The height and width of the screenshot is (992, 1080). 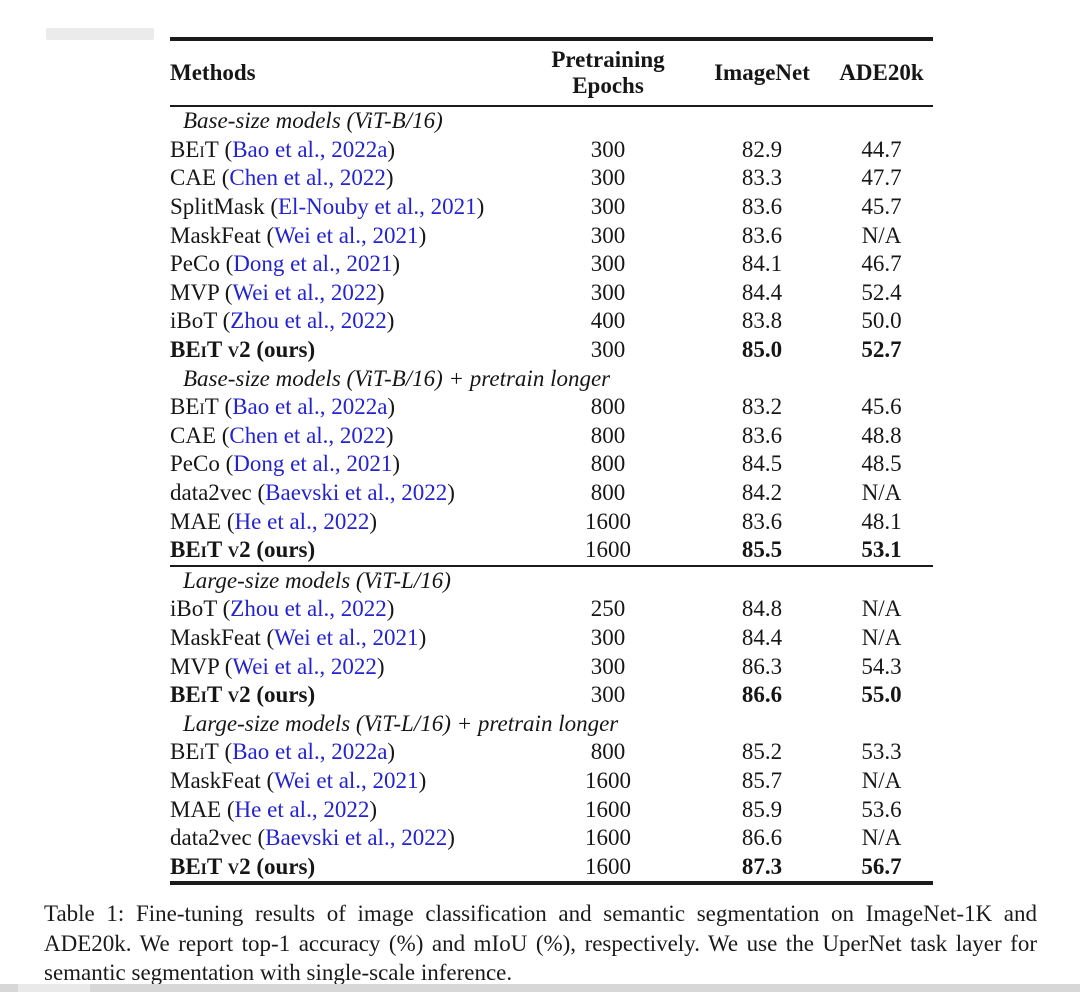 What do you see at coordinates (215, 637) in the screenshot?
I see `method-name-plain: MaskFeat` at bounding box center [215, 637].